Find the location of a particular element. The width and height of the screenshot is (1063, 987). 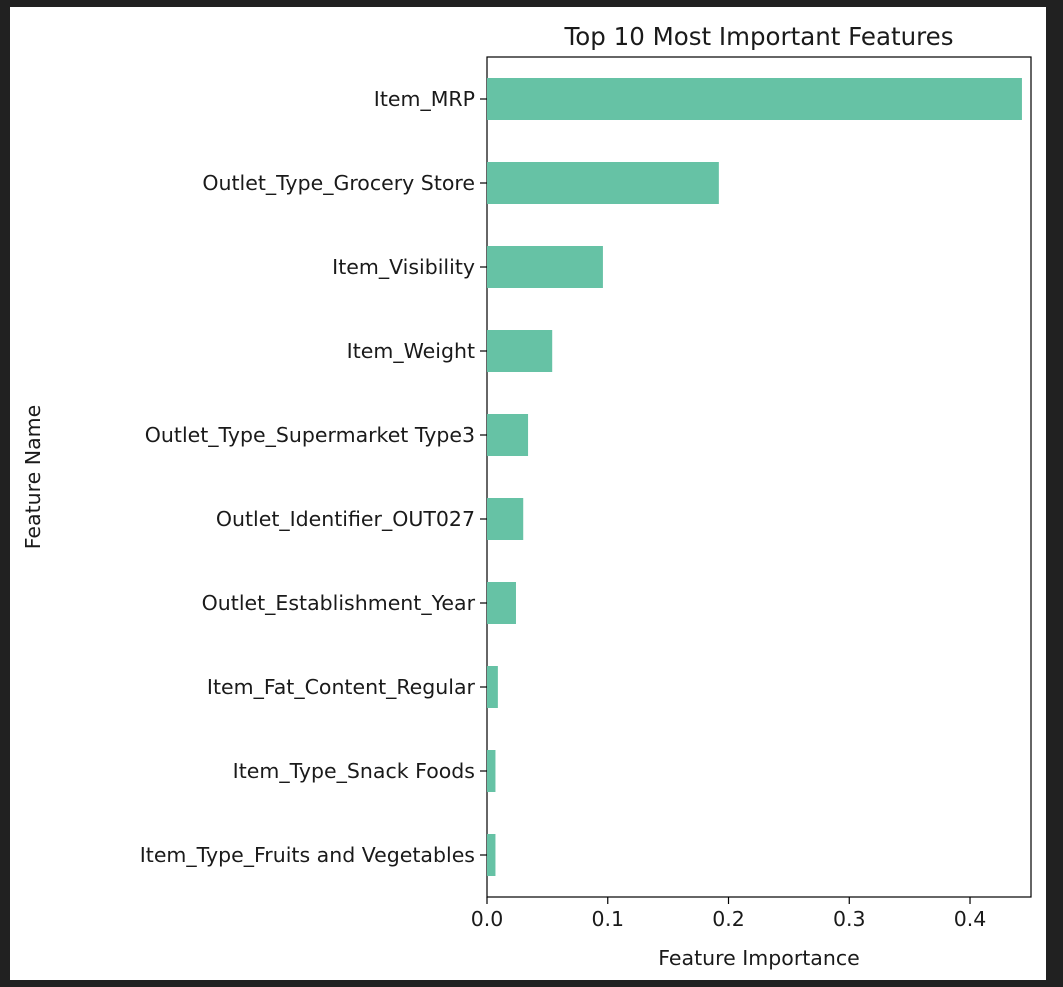

y-tick-label: Item_MRP is located at coordinates (424, 99).